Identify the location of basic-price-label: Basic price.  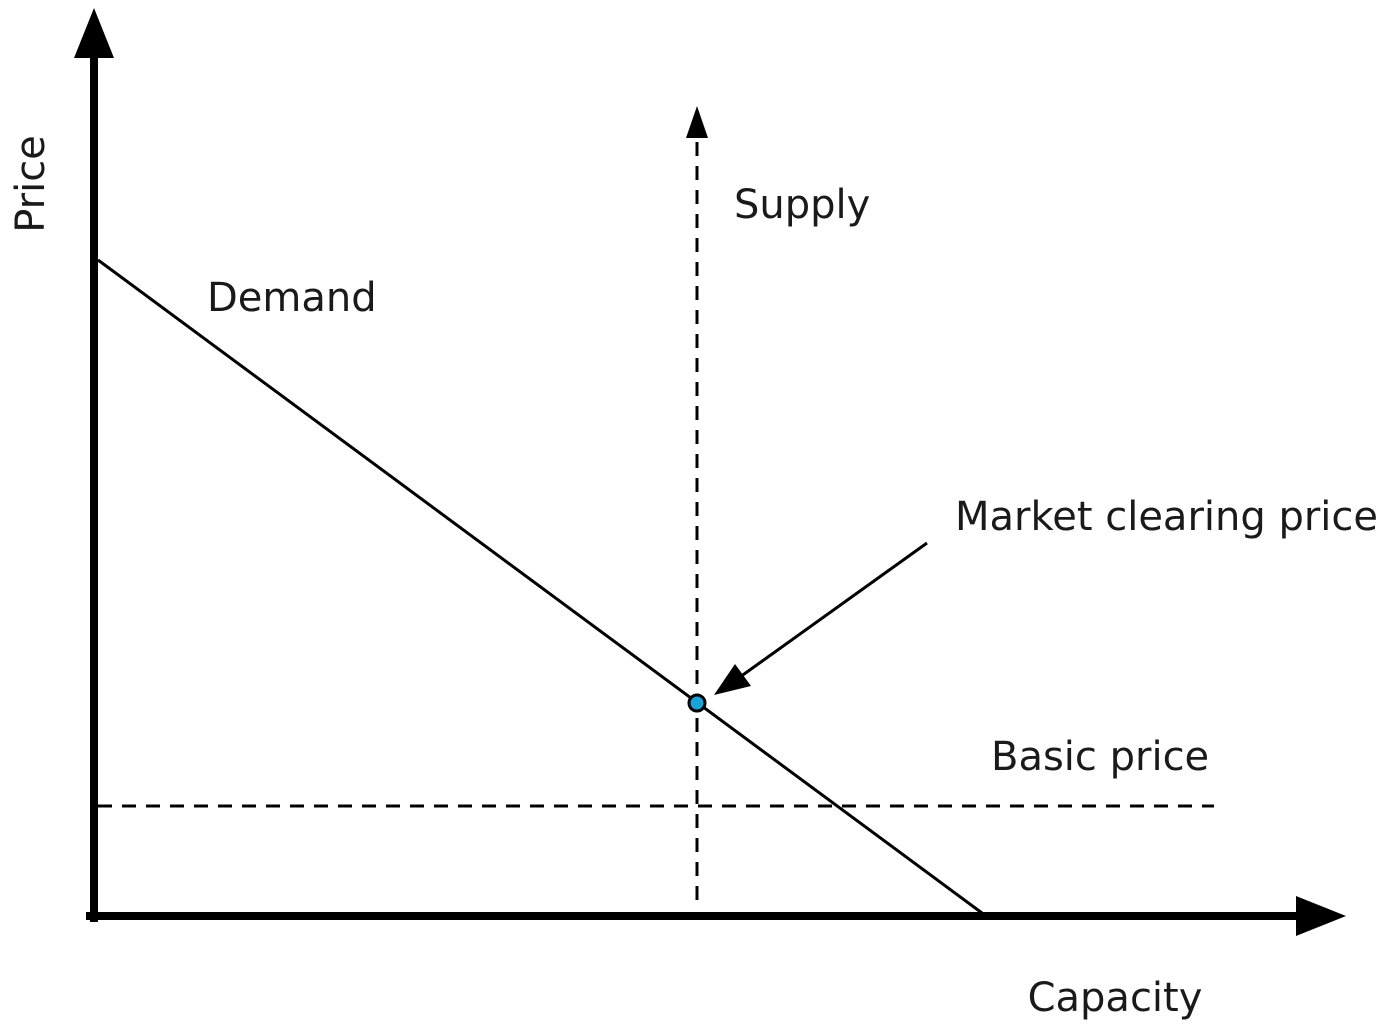
(1100, 757).